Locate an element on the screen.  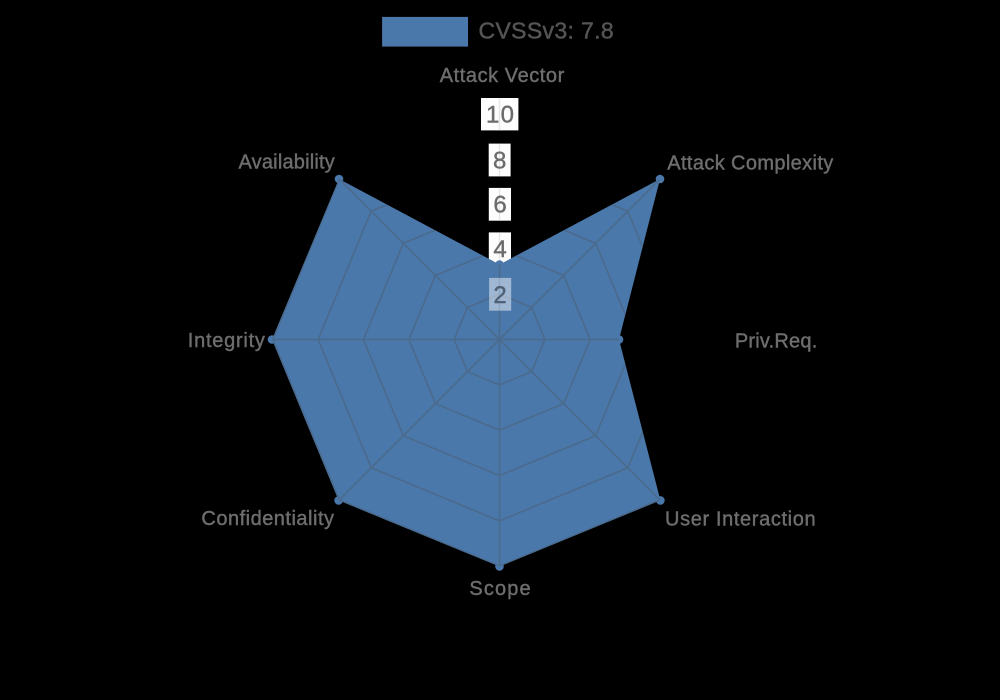
svg-text: CVSSv3: 7.8 is located at coordinates (547, 31).